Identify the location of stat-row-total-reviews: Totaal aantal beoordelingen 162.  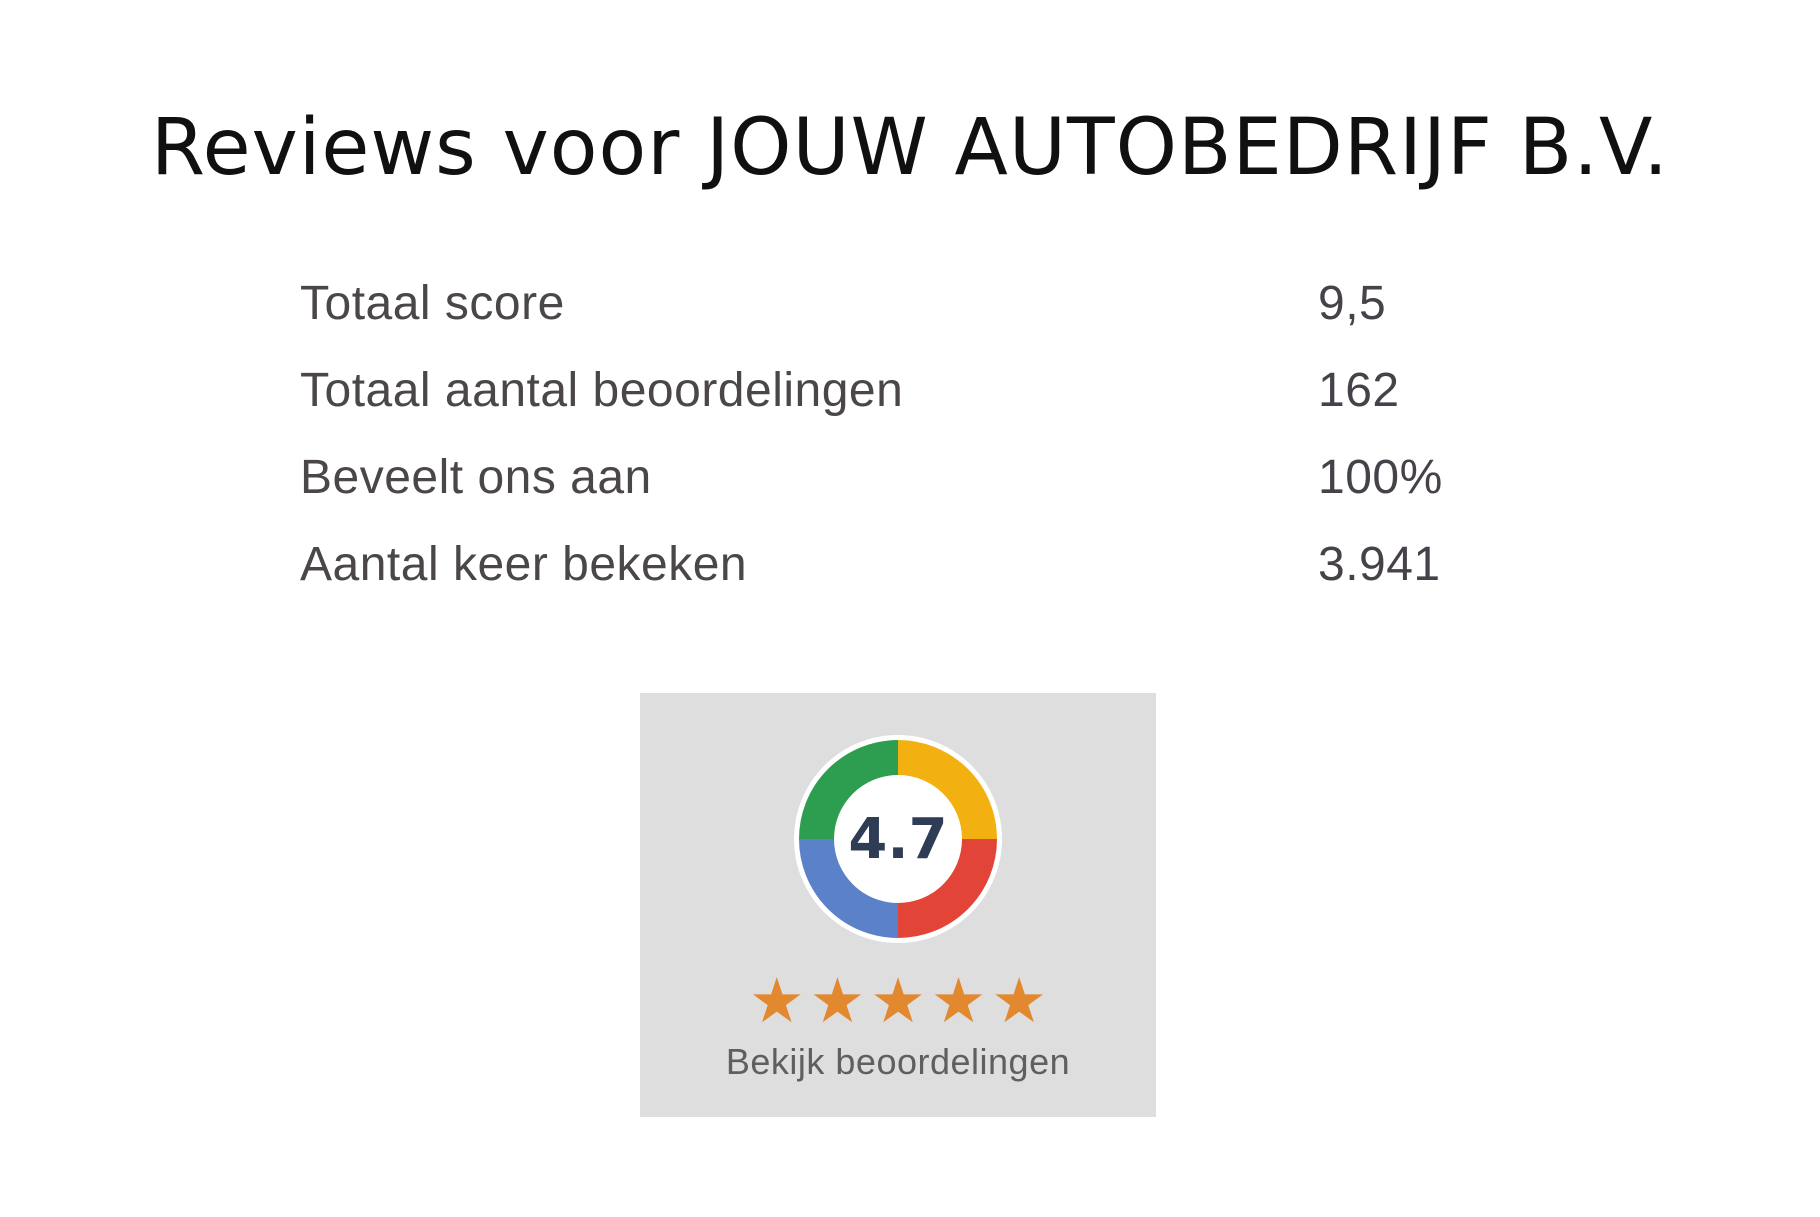
(871, 390).